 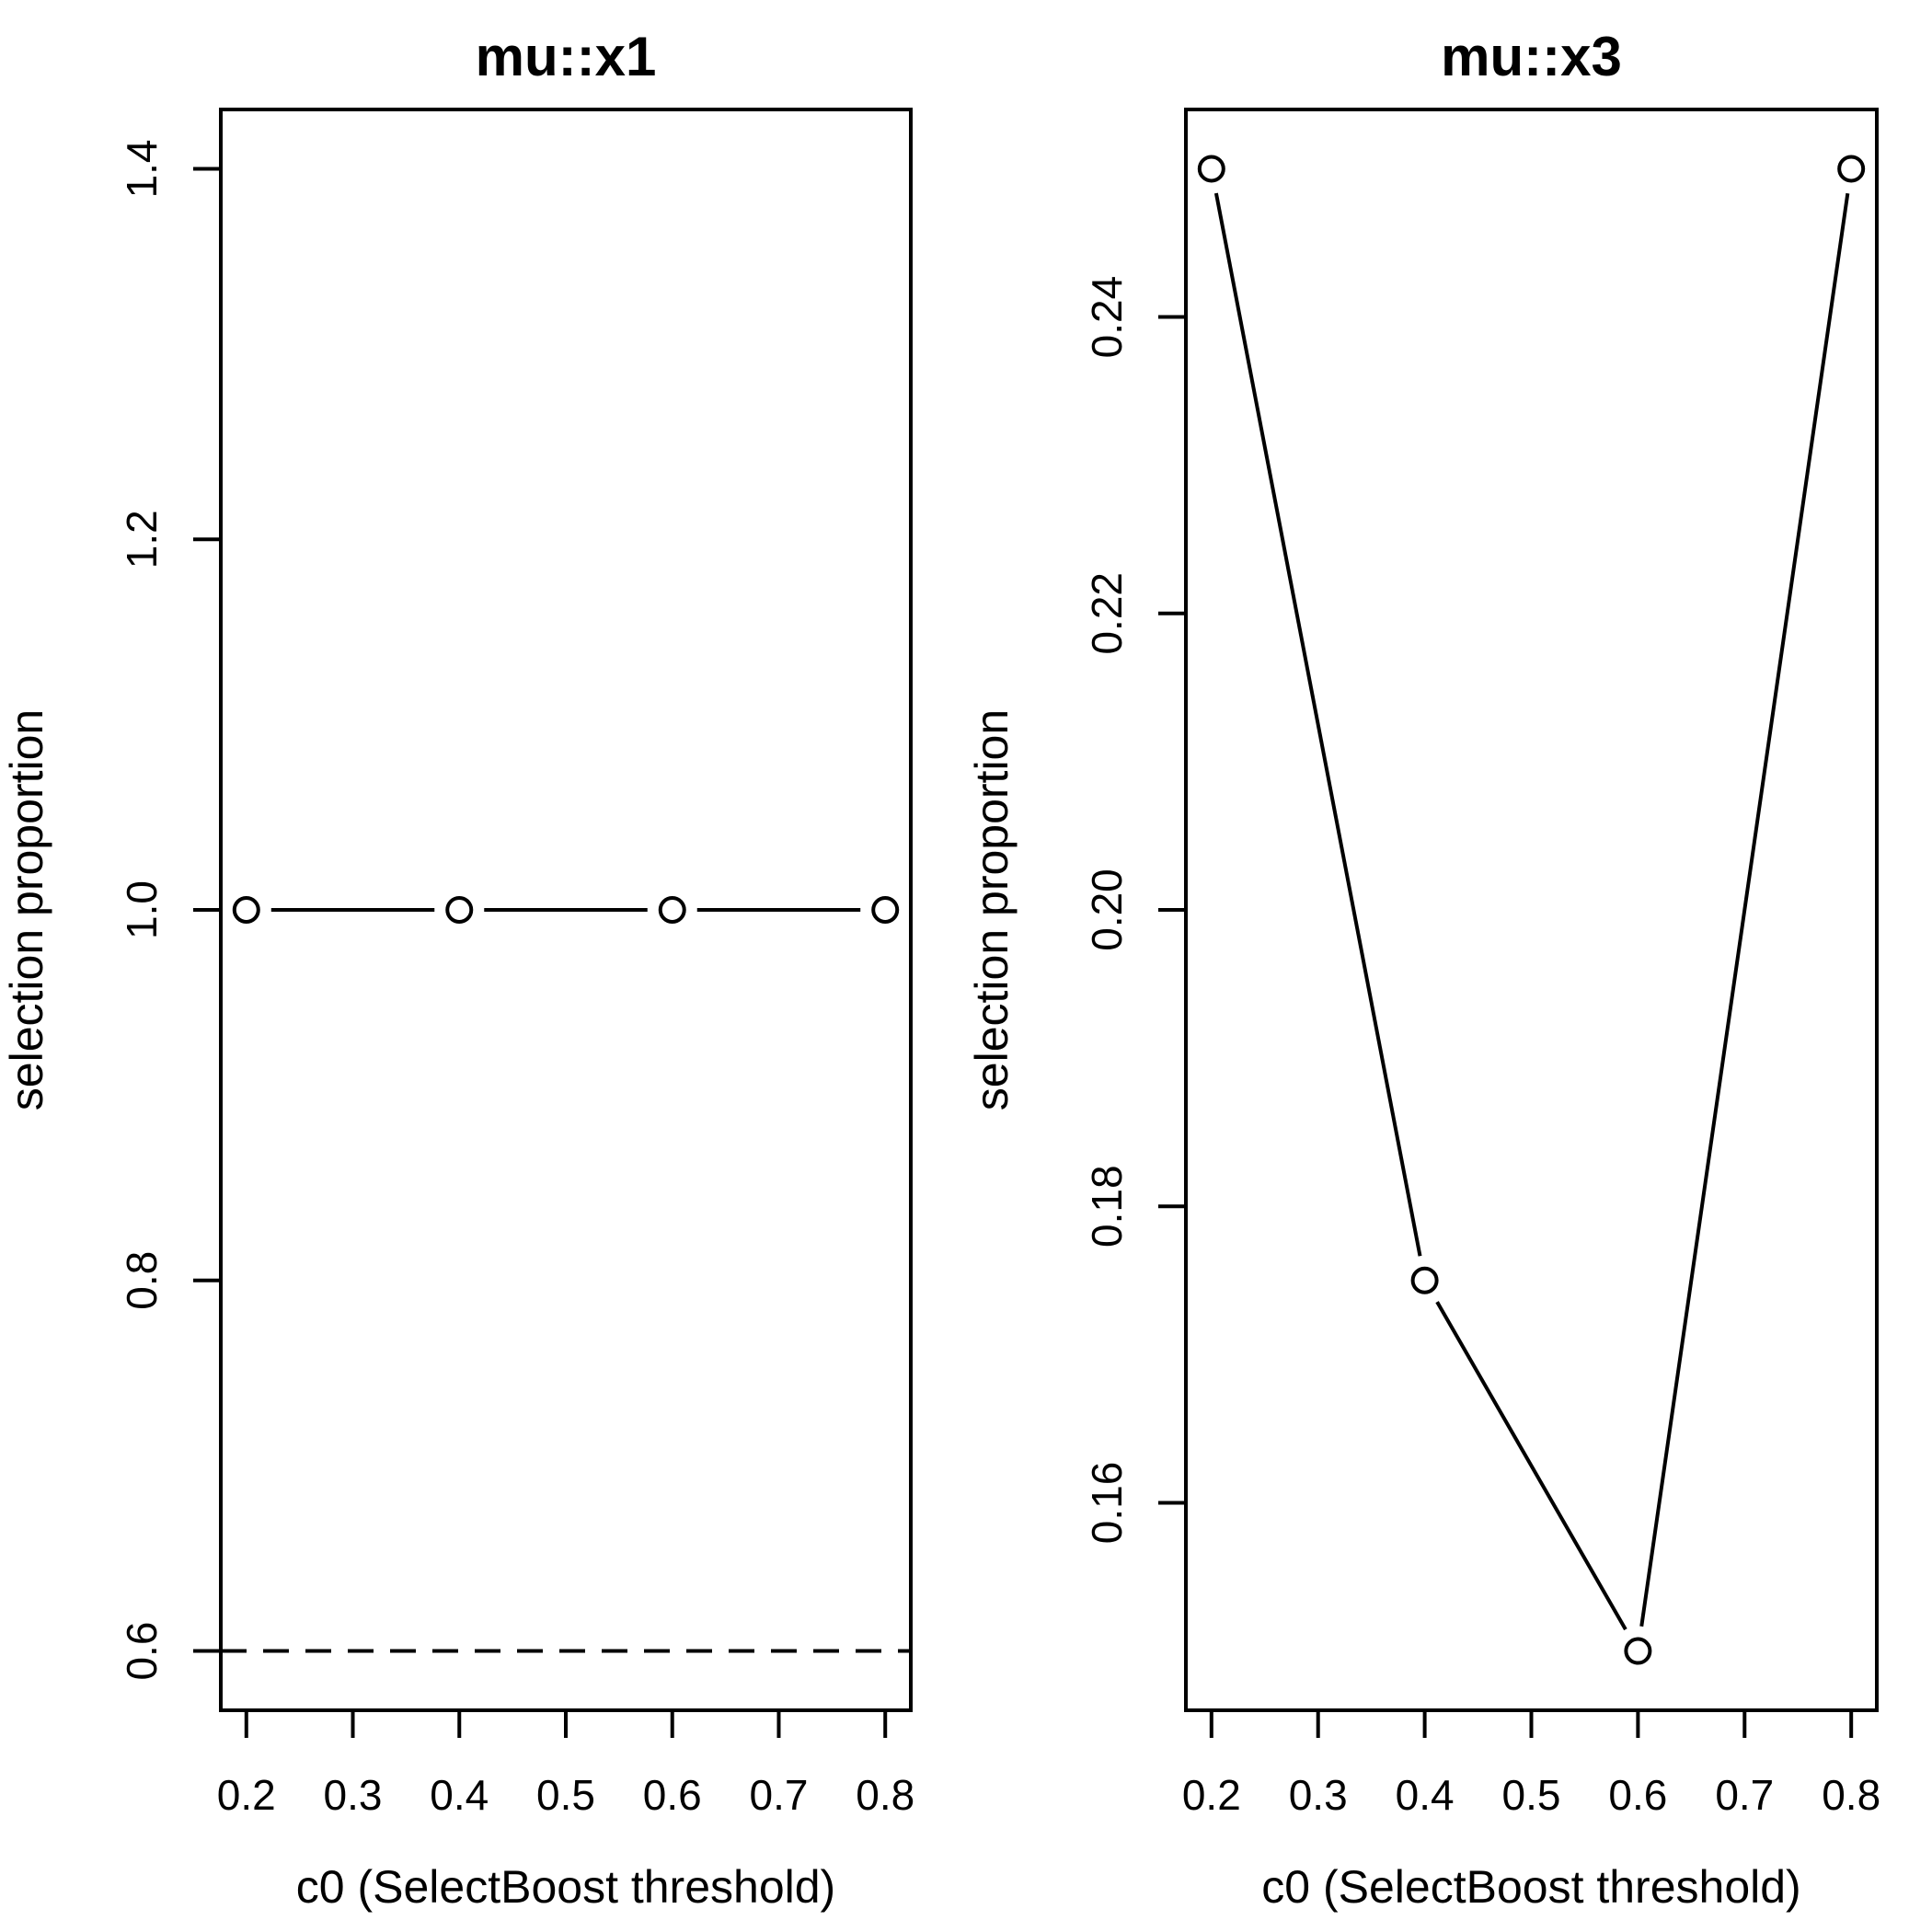 What do you see at coordinates (1531, 56) in the screenshot?
I see `panel-title: mu::x3` at bounding box center [1531, 56].